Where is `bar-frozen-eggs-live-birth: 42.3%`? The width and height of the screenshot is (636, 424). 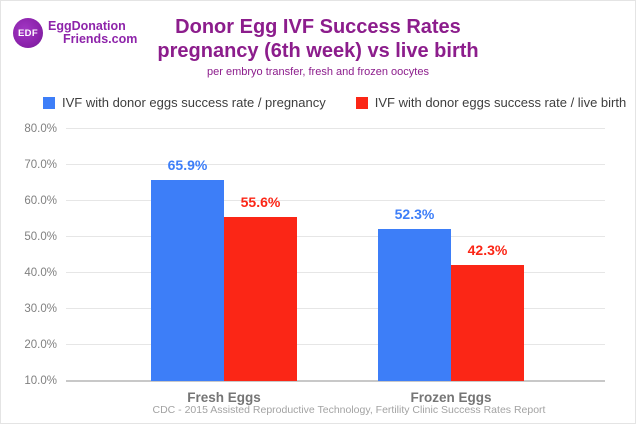 bar-frozen-eggs-live-birth: 42.3% is located at coordinates (487, 311).